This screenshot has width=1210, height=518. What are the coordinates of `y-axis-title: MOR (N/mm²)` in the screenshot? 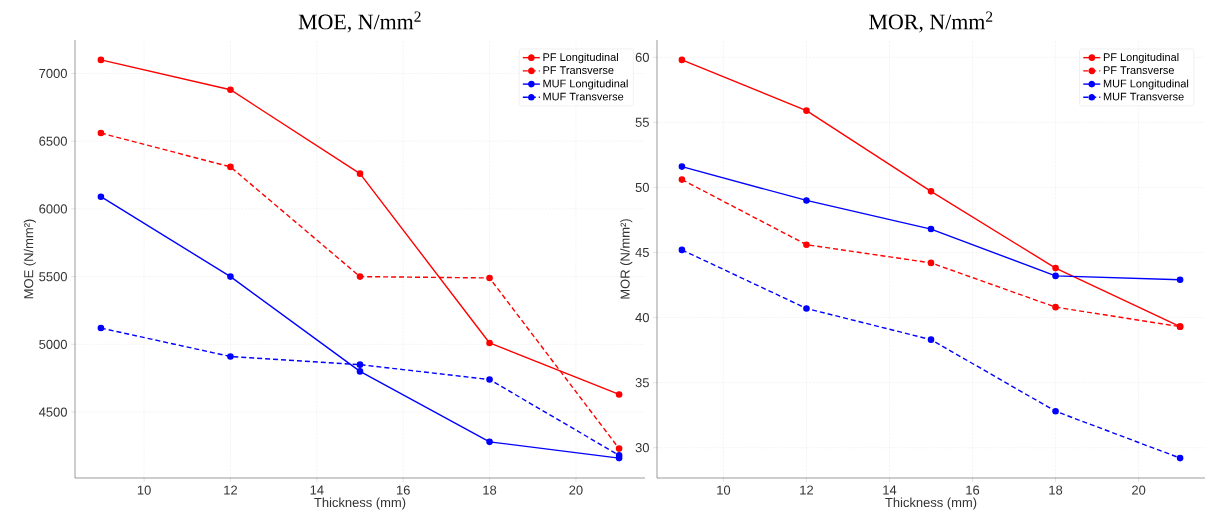 It's located at (626, 259).